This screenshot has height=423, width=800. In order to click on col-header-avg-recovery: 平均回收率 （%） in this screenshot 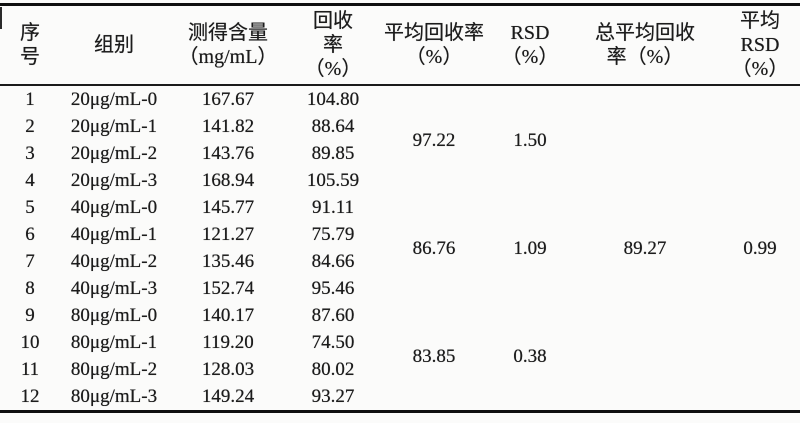, I will do `click(434, 45)`.